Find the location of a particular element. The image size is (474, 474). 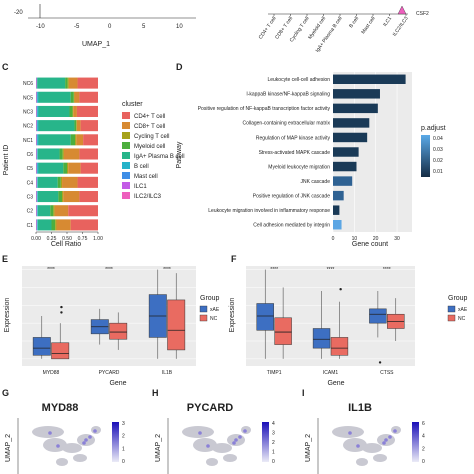

legend-label: ILC2/ILC3 is located at coordinates (148, 197).